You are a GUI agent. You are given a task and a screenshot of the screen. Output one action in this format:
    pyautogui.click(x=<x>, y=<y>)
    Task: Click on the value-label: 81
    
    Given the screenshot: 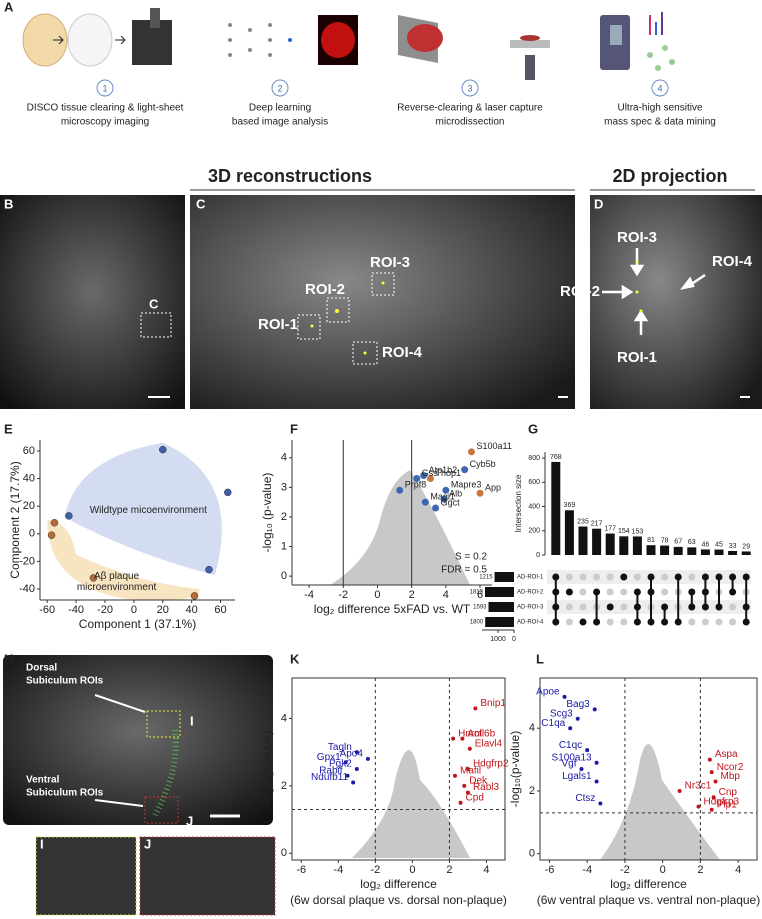 What is the action you would take?
    pyautogui.click(x=651, y=540)
    